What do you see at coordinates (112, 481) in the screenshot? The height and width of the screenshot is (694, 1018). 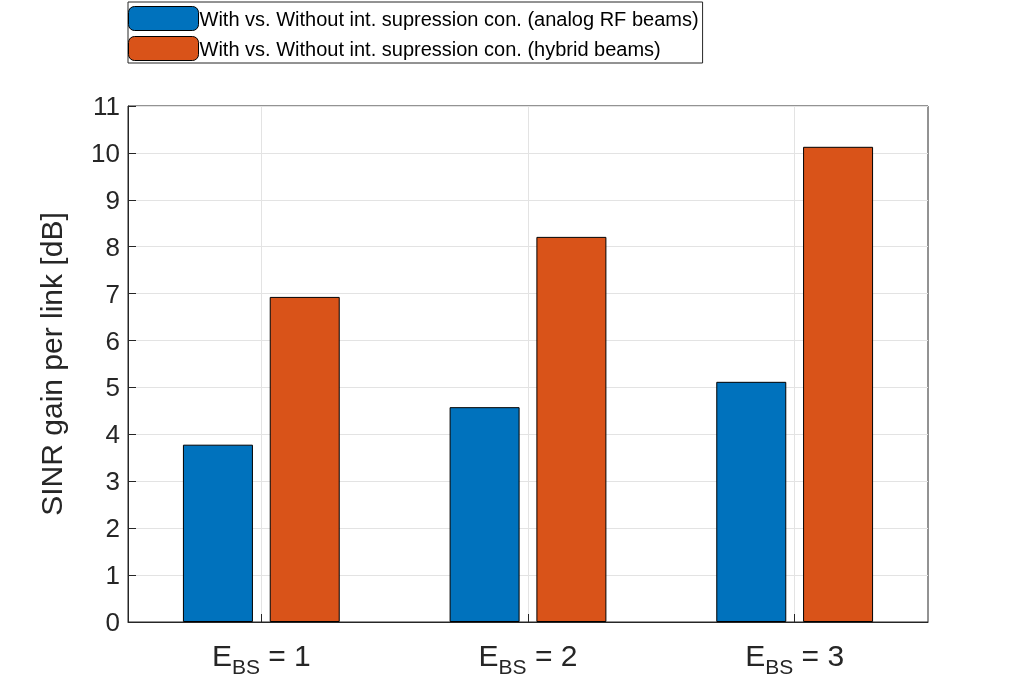 I see `y-tick-label: 3` at bounding box center [112, 481].